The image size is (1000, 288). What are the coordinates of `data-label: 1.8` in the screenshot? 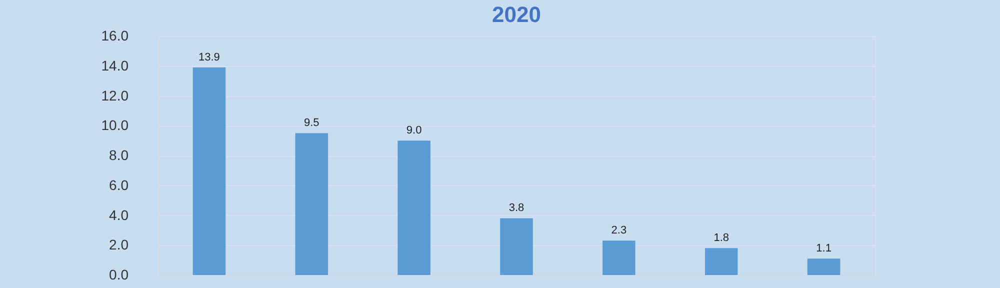 It's located at (722, 238).